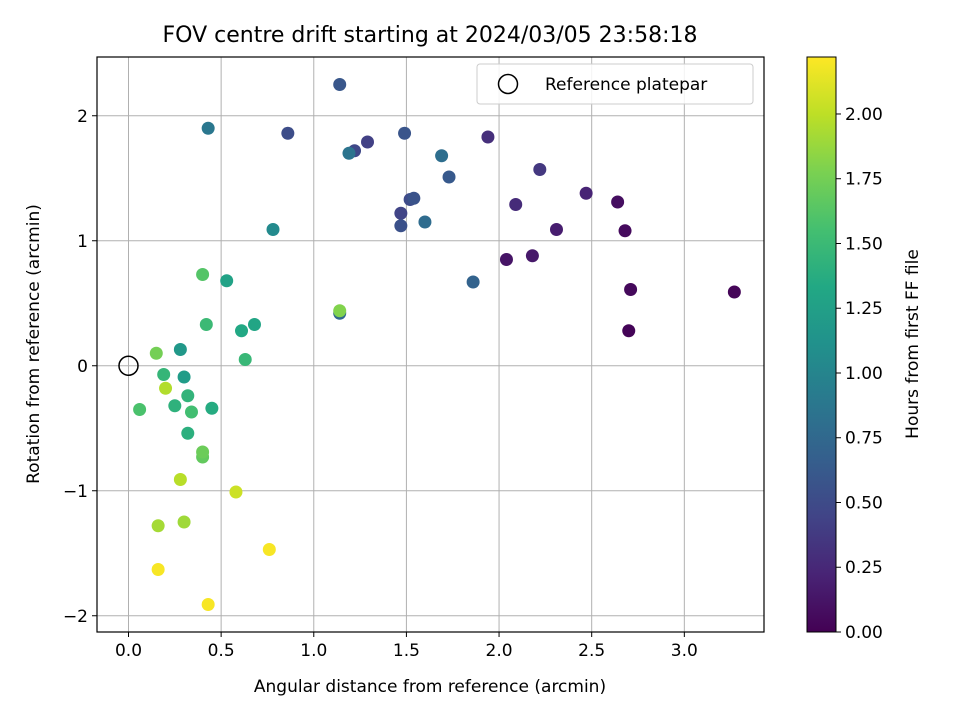 The height and width of the screenshot is (720, 960). Describe the element at coordinates (75, 617) in the screenshot. I see `y-tick-label: −2` at that location.